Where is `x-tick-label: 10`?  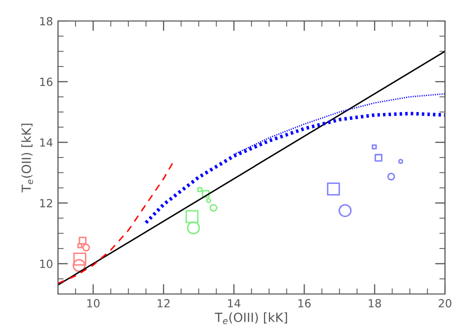
x-tick-label: 10 is located at coordinates (93, 303).